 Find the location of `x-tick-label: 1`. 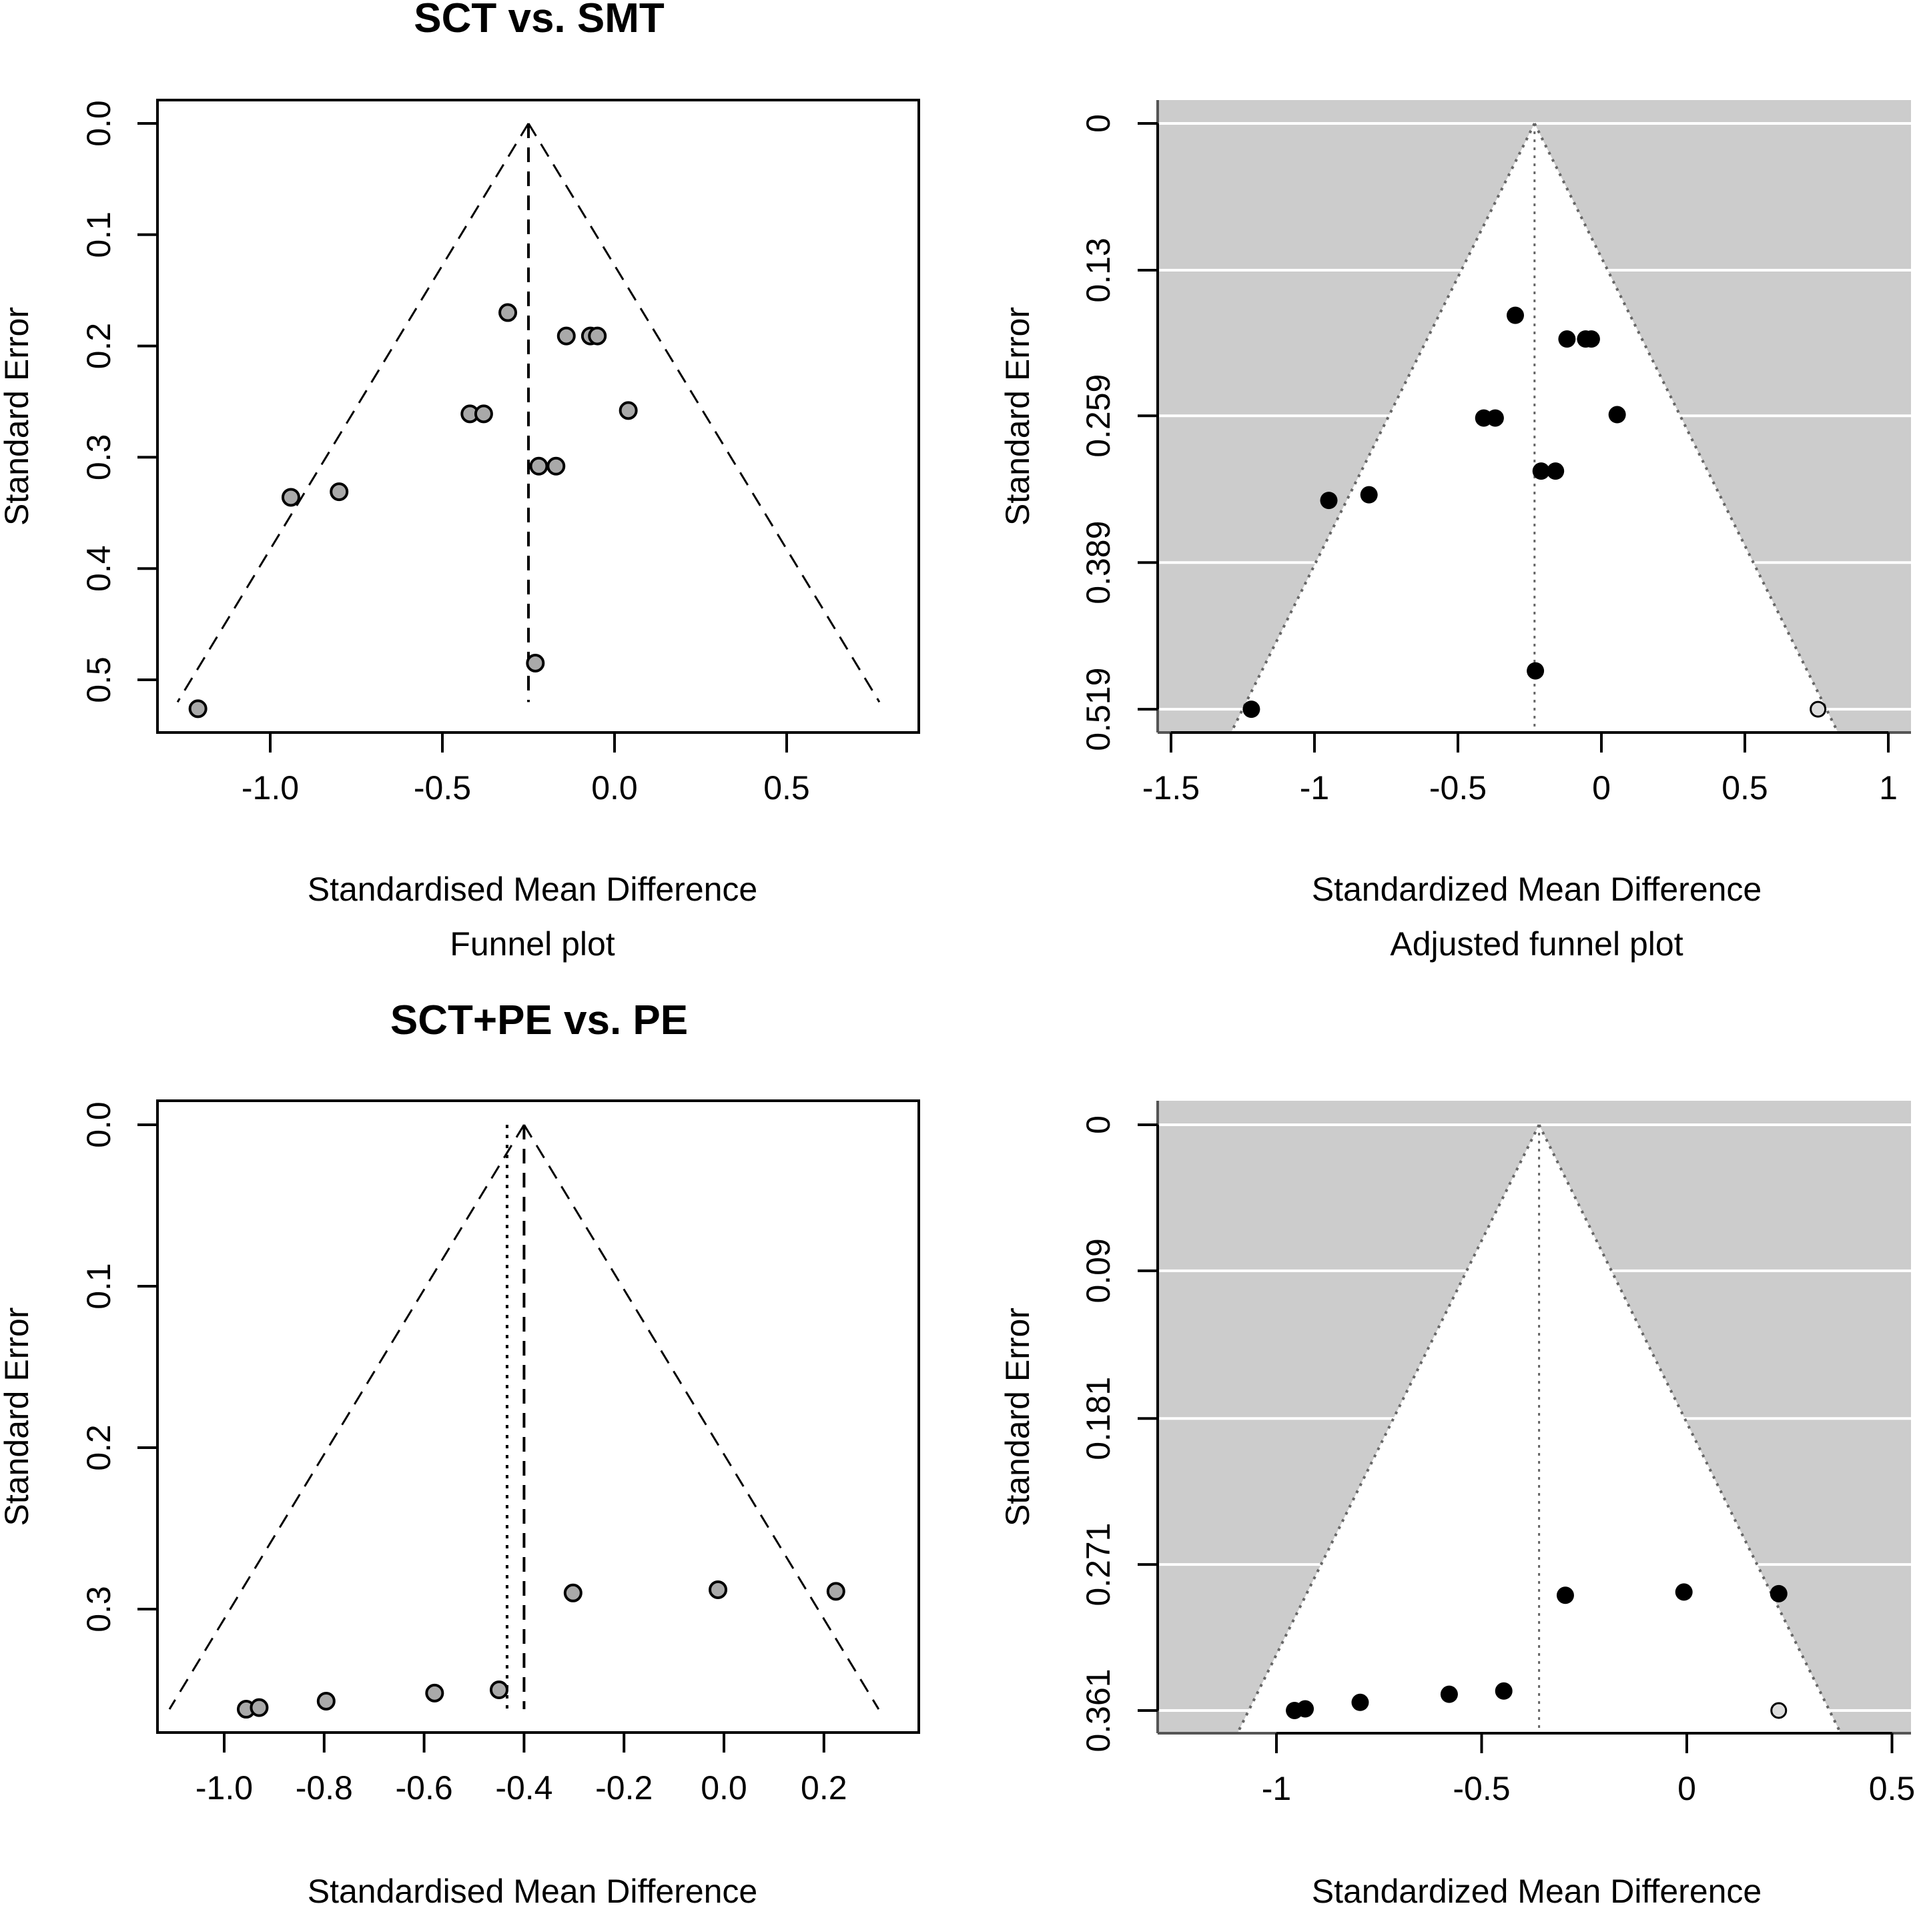

x-tick-label: 1 is located at coordinates (1888, 788).